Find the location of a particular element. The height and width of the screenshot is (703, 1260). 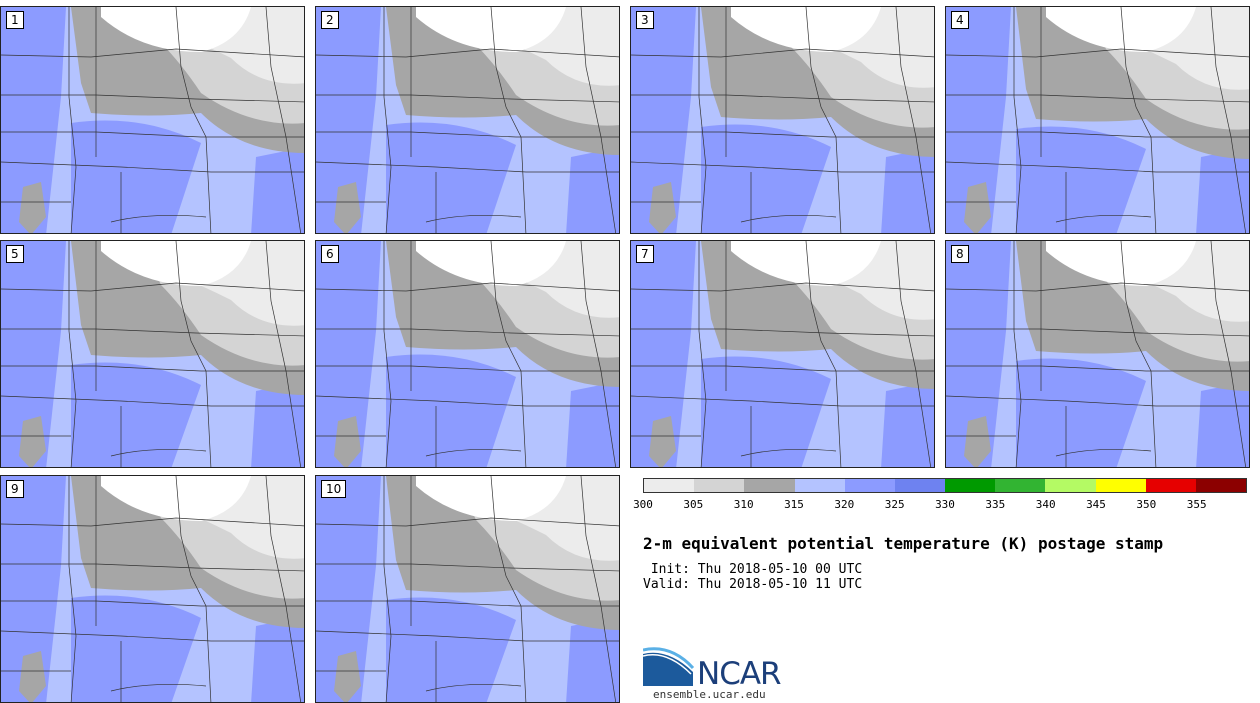

colorbar-tick-label: 340 is located at coordinates (1045, 504).